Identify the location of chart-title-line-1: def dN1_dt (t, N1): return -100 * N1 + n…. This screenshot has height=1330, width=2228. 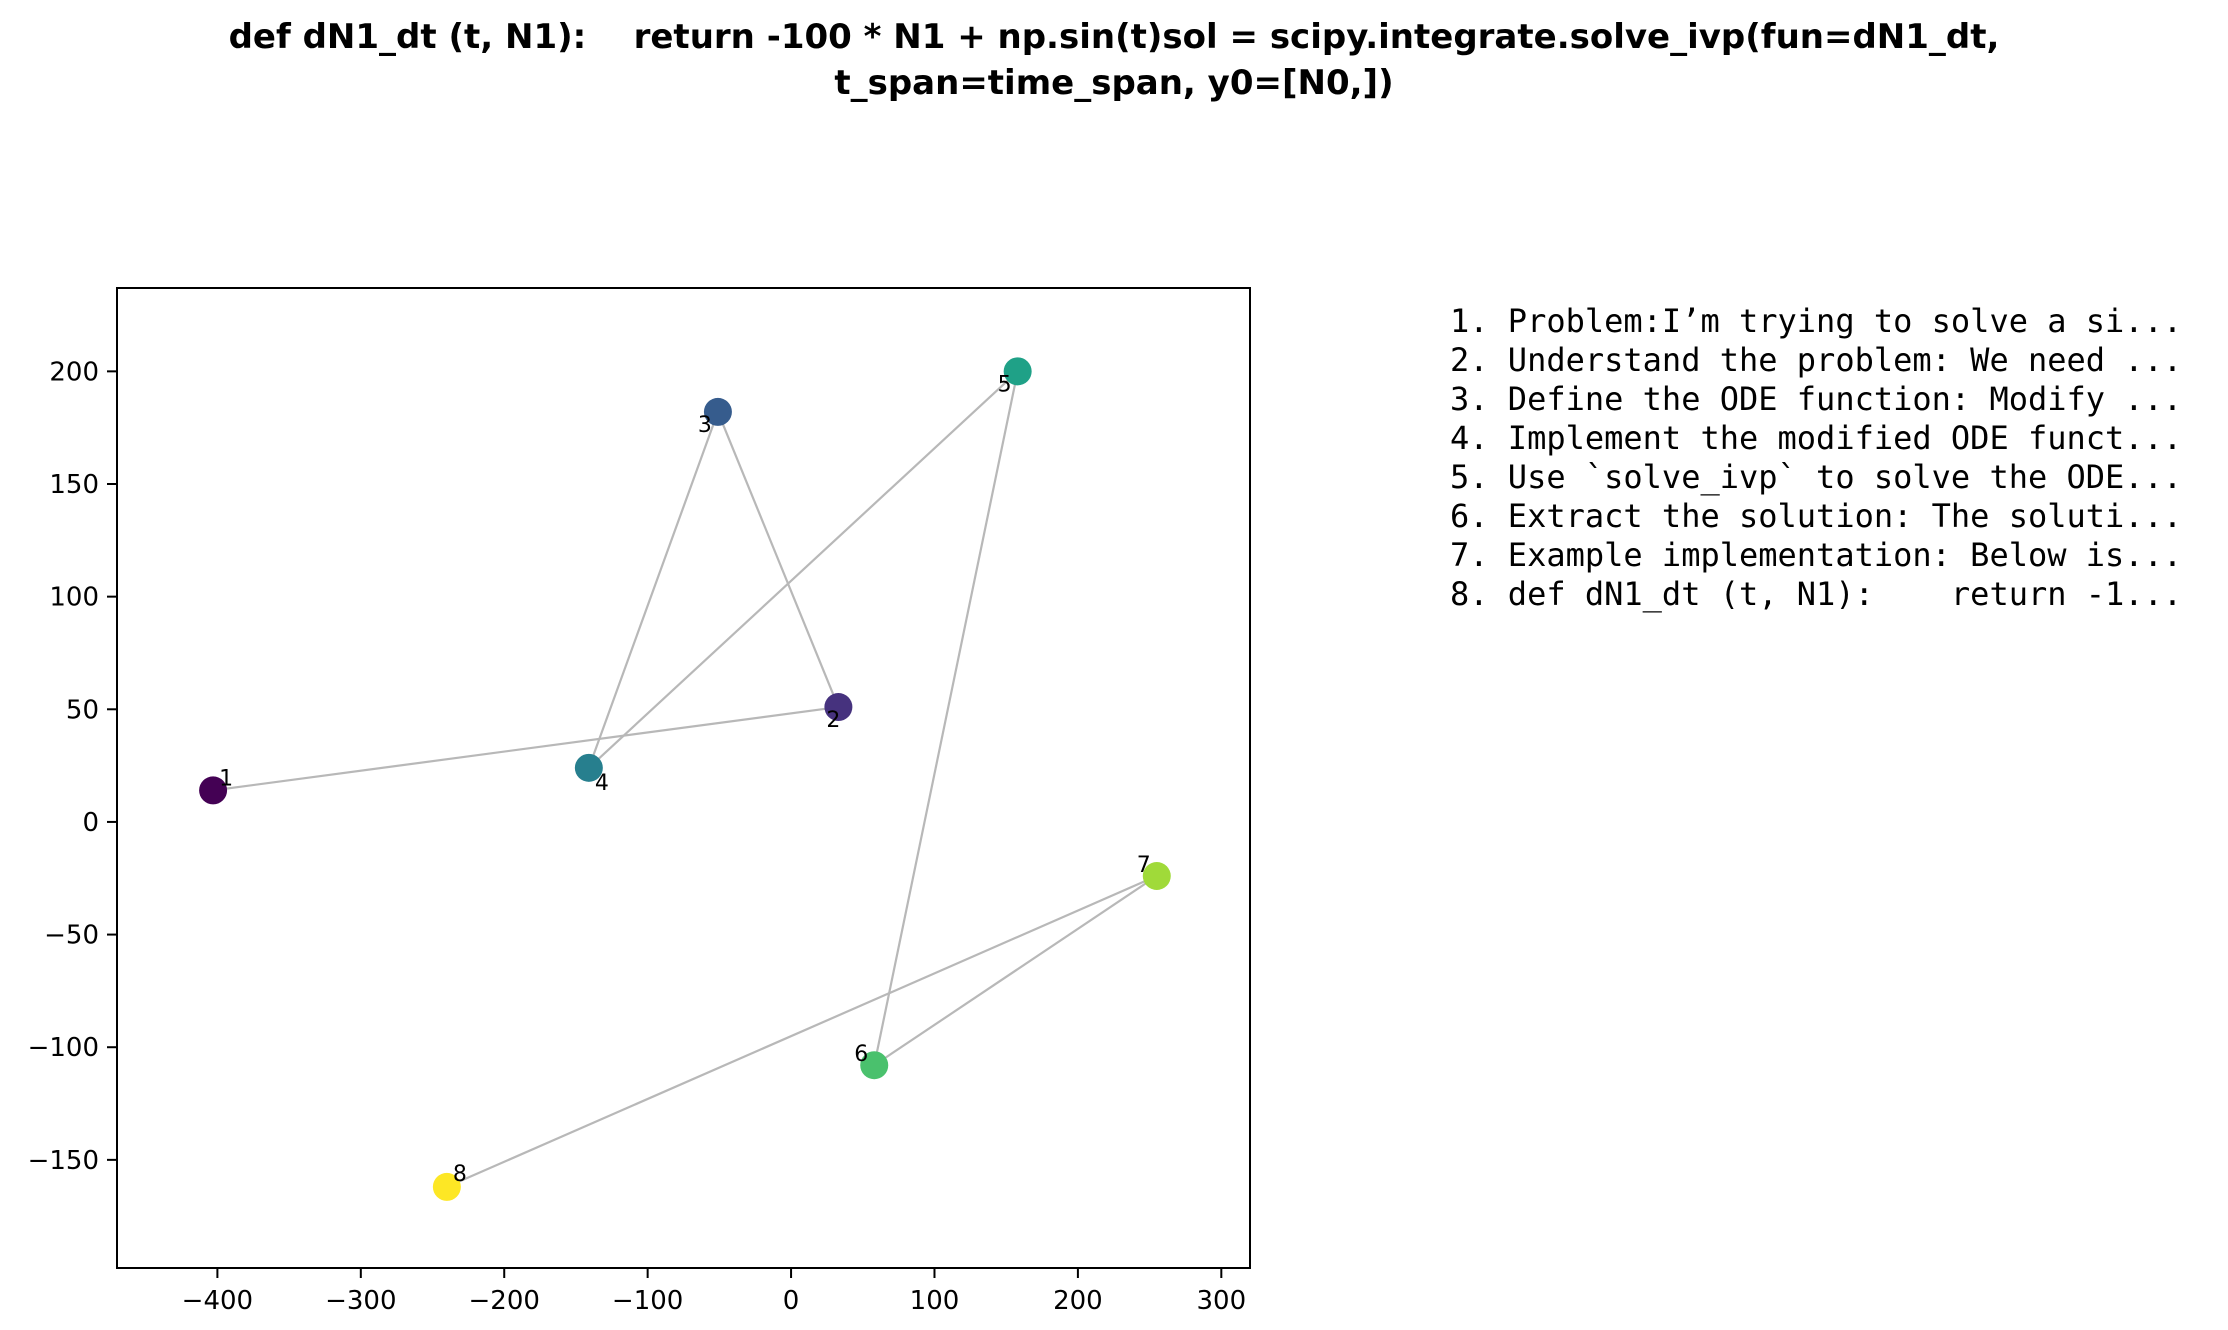
(1114, 37).